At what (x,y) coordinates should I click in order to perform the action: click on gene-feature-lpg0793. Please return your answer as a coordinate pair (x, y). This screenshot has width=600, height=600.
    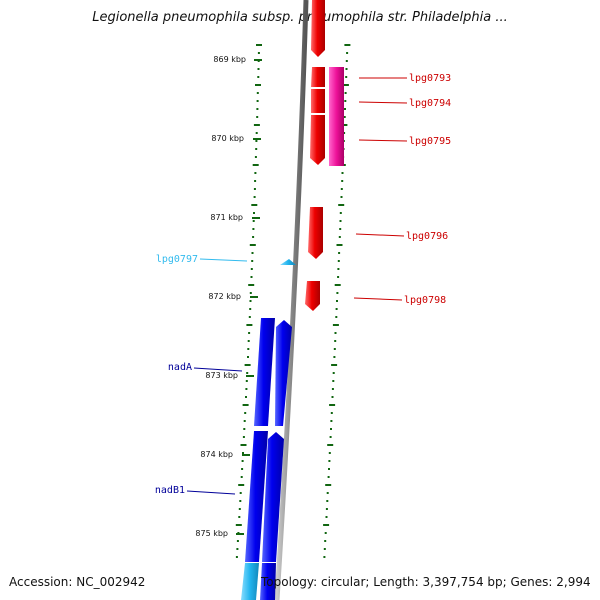
    Looking at the image, I should click on (318, 77).